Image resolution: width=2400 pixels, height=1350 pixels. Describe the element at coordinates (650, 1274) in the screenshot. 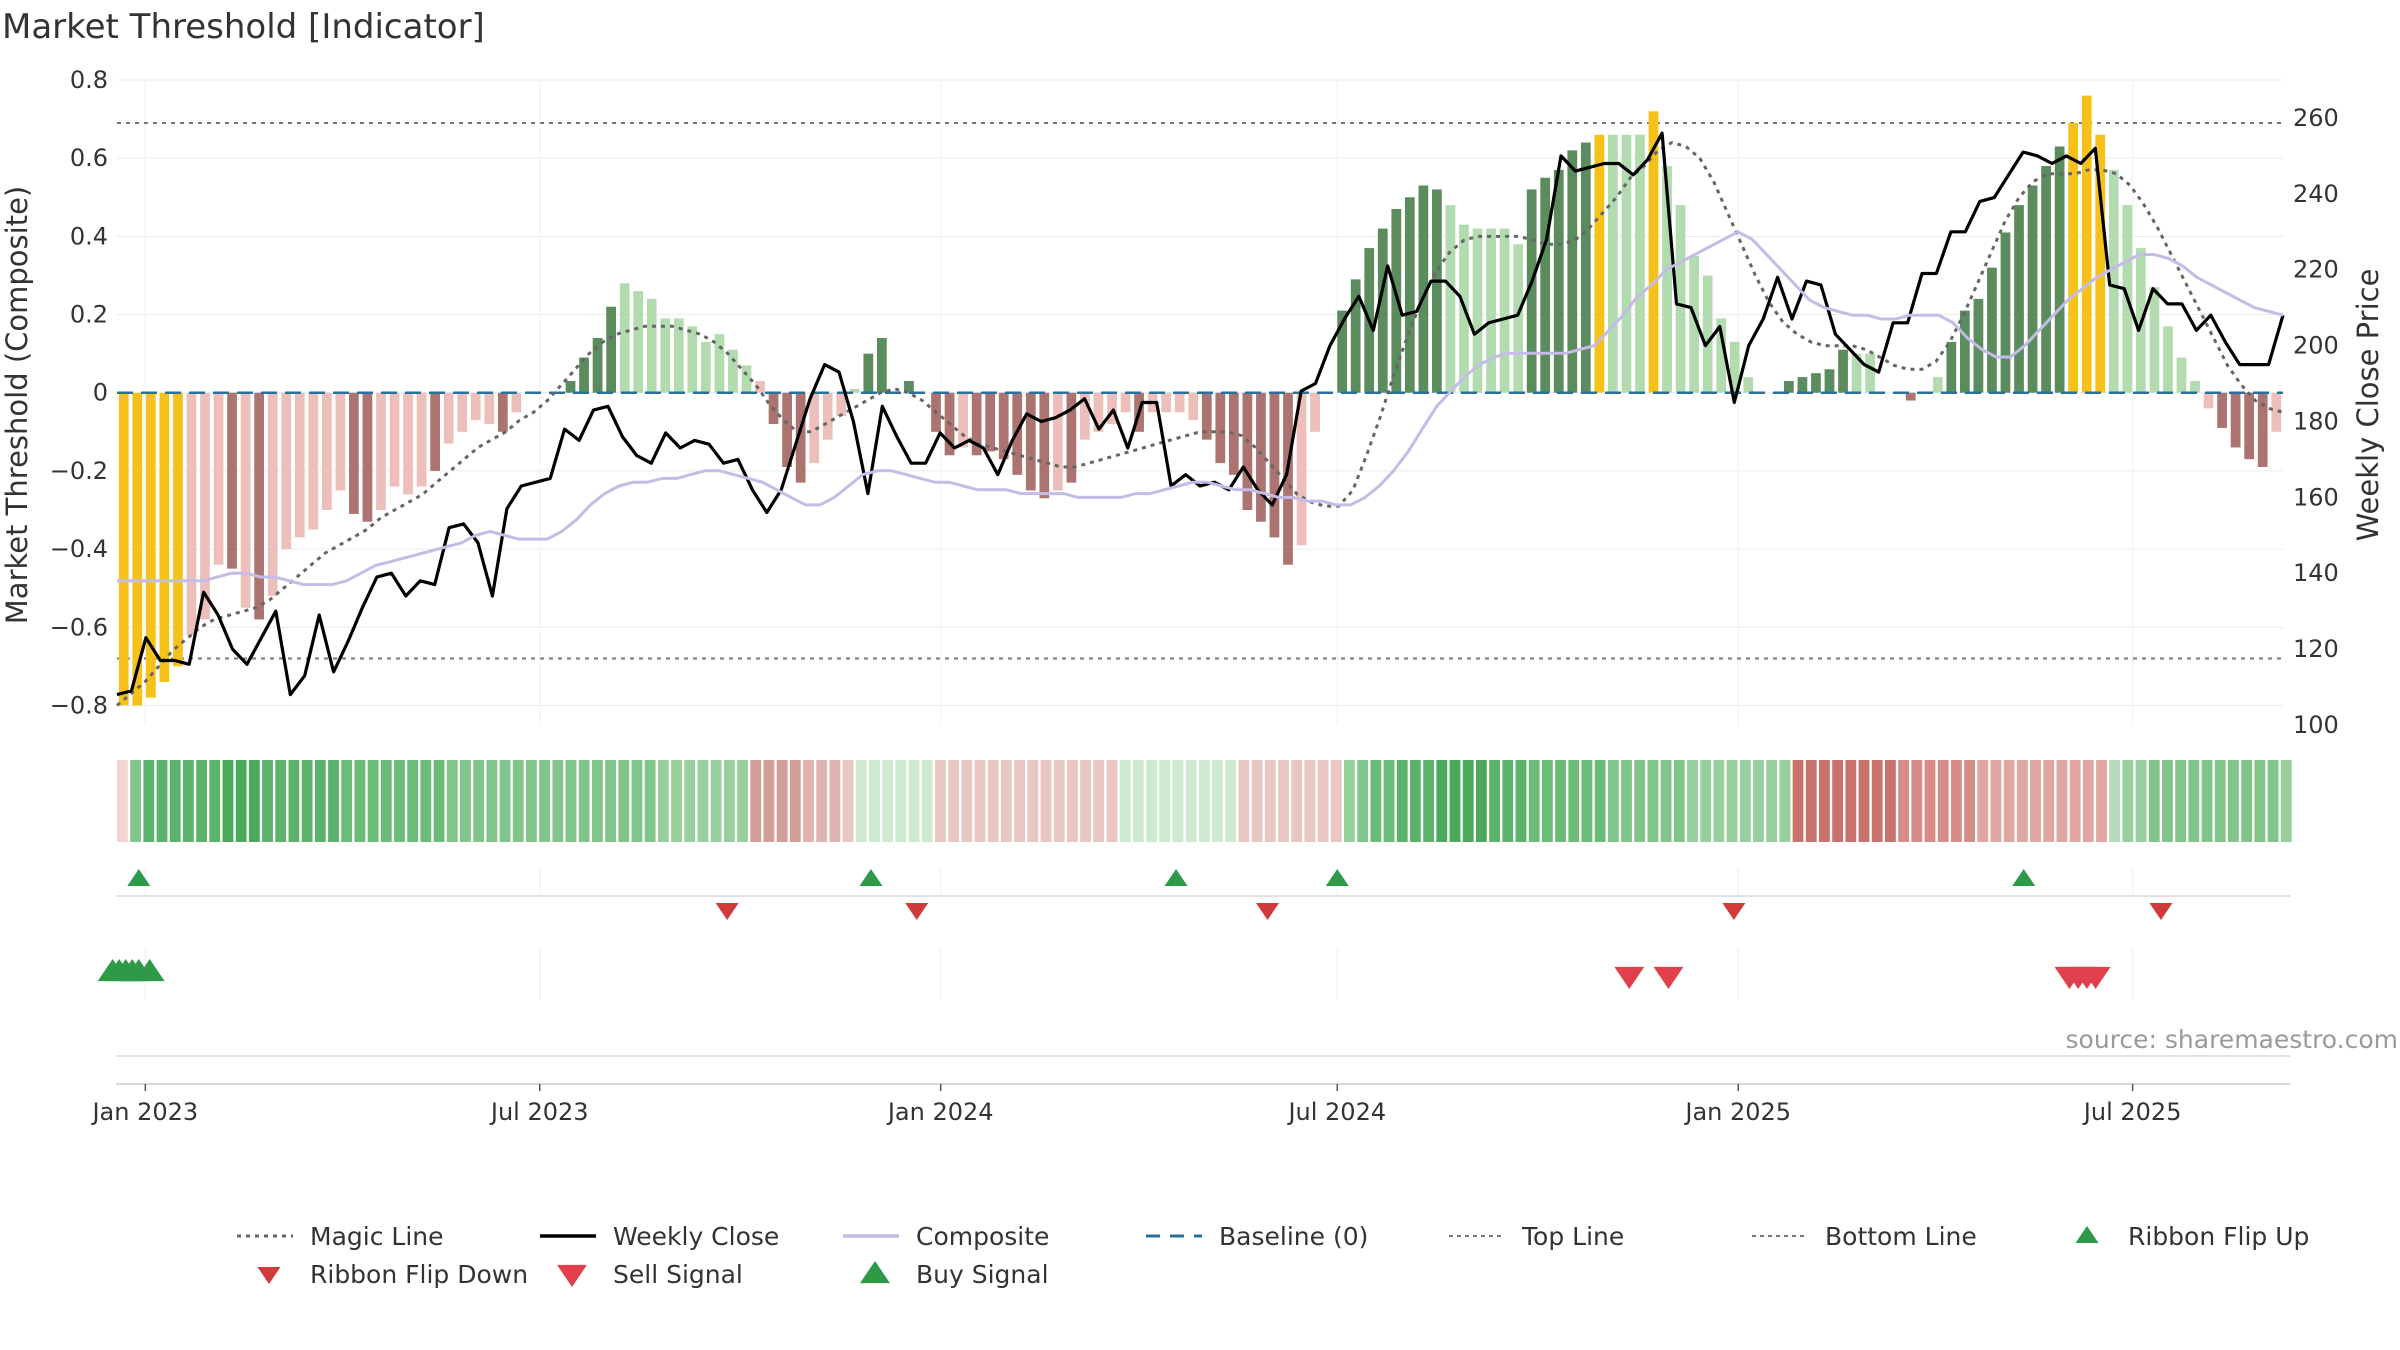

I see `legend-item: Sell Signal` at that location.